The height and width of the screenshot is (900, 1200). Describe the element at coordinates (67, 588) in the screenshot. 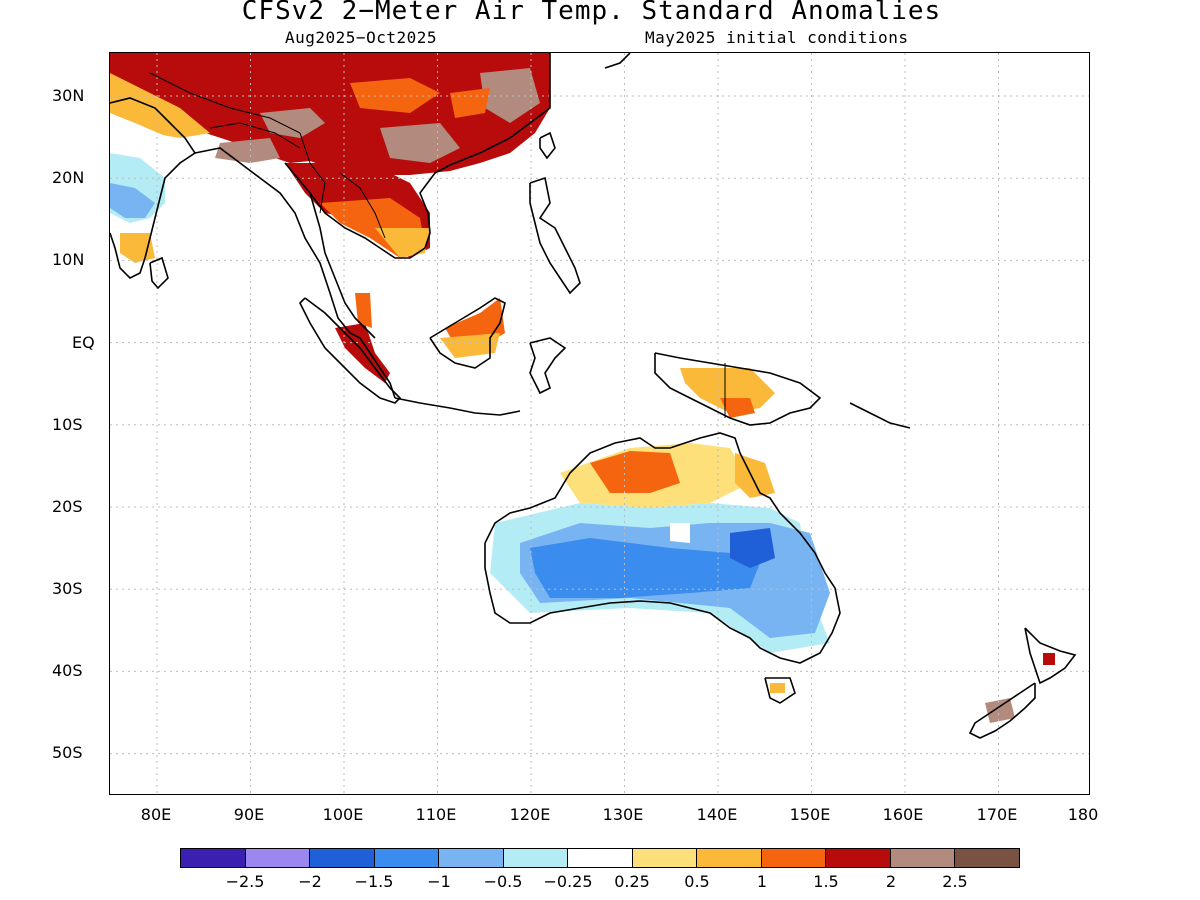

I see `lat-label-30s: 30S` at that location.